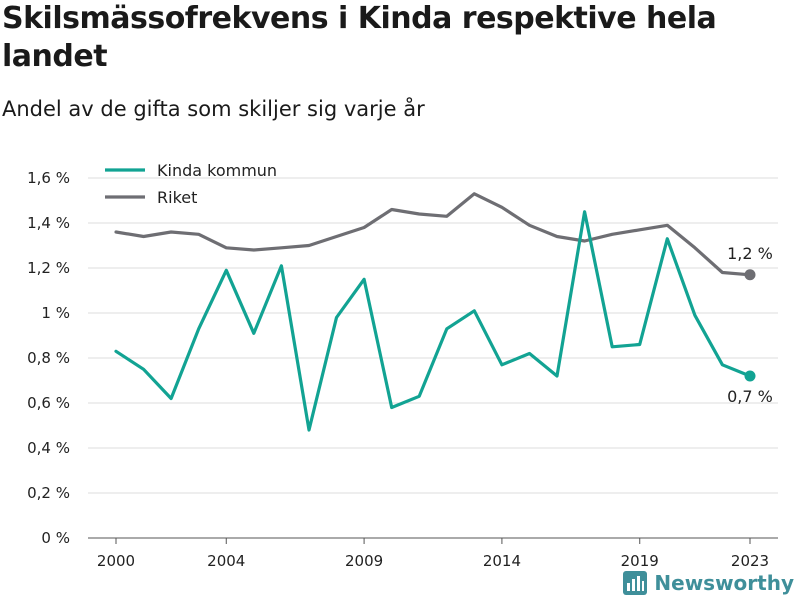 This screenshot has height=600, width=800. I want to click on y-tick-label: 1,4 %, so click(48, 223).